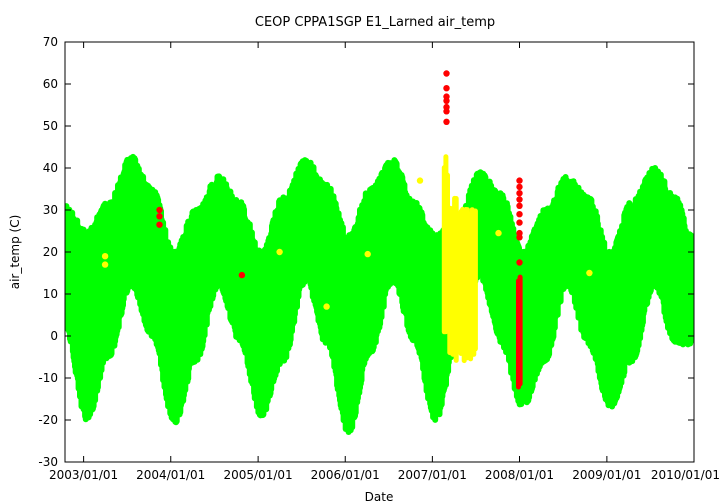  Describe the element at coordinates (170, 475) in the screenshot. I see `x-tick-label: 2004/01/01` at that location.